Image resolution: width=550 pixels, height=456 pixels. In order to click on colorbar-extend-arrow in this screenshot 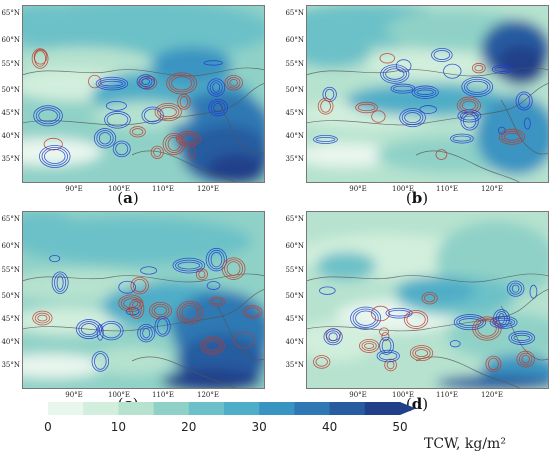, I will do `click(408, 408)`.